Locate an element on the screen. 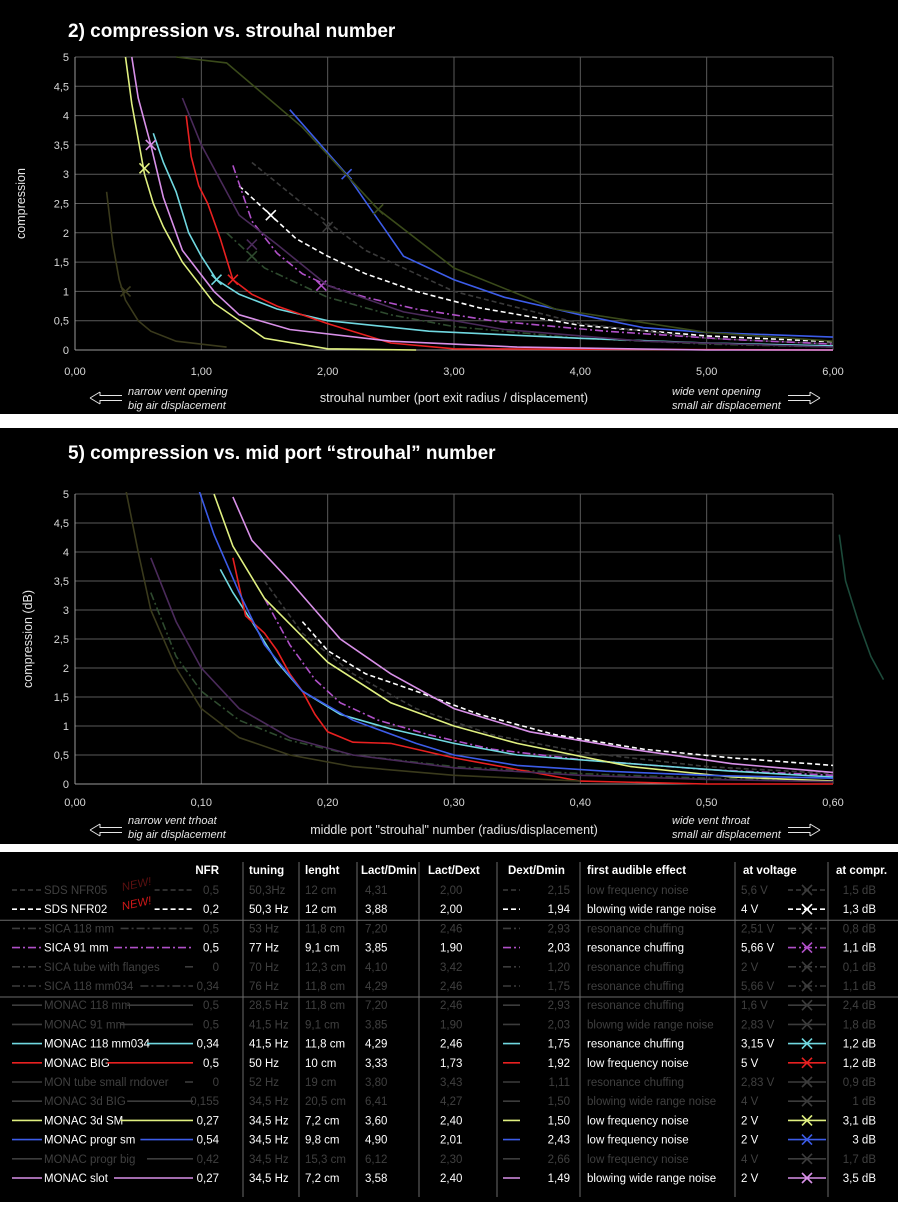  legend-cell-8: 1,2 dB is located at coordinates (860, 1045).